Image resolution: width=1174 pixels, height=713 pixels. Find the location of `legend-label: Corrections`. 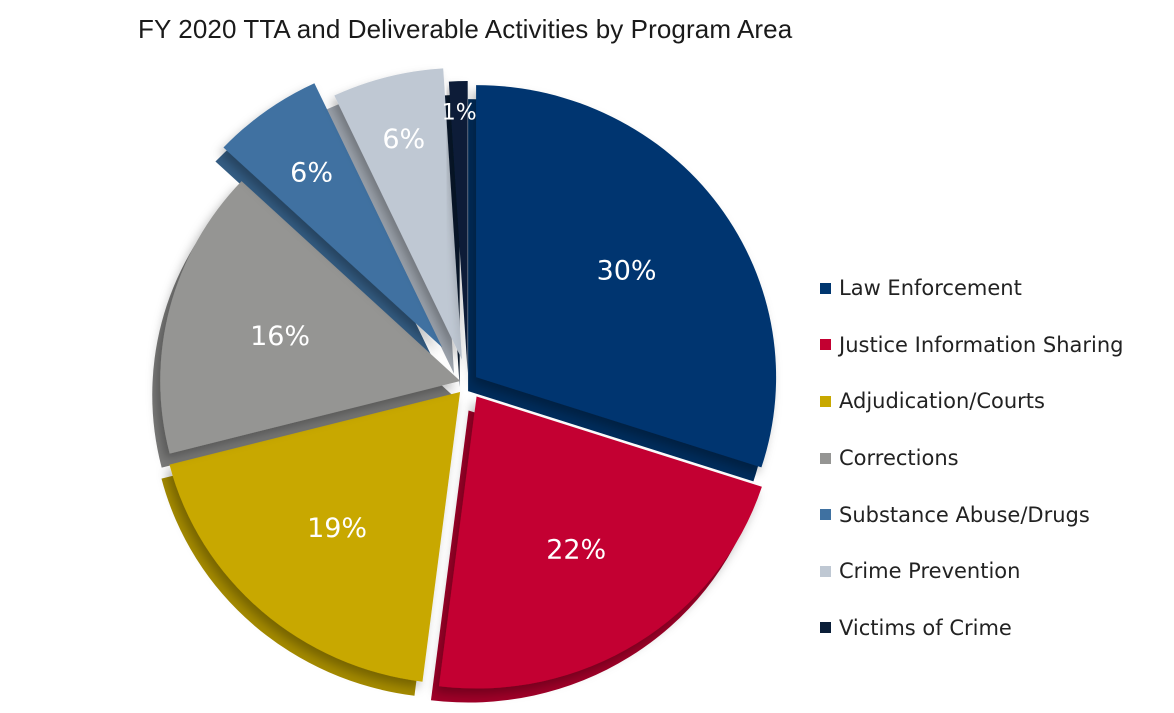

legend-label: Corrections is located at coordinates (899, 458).